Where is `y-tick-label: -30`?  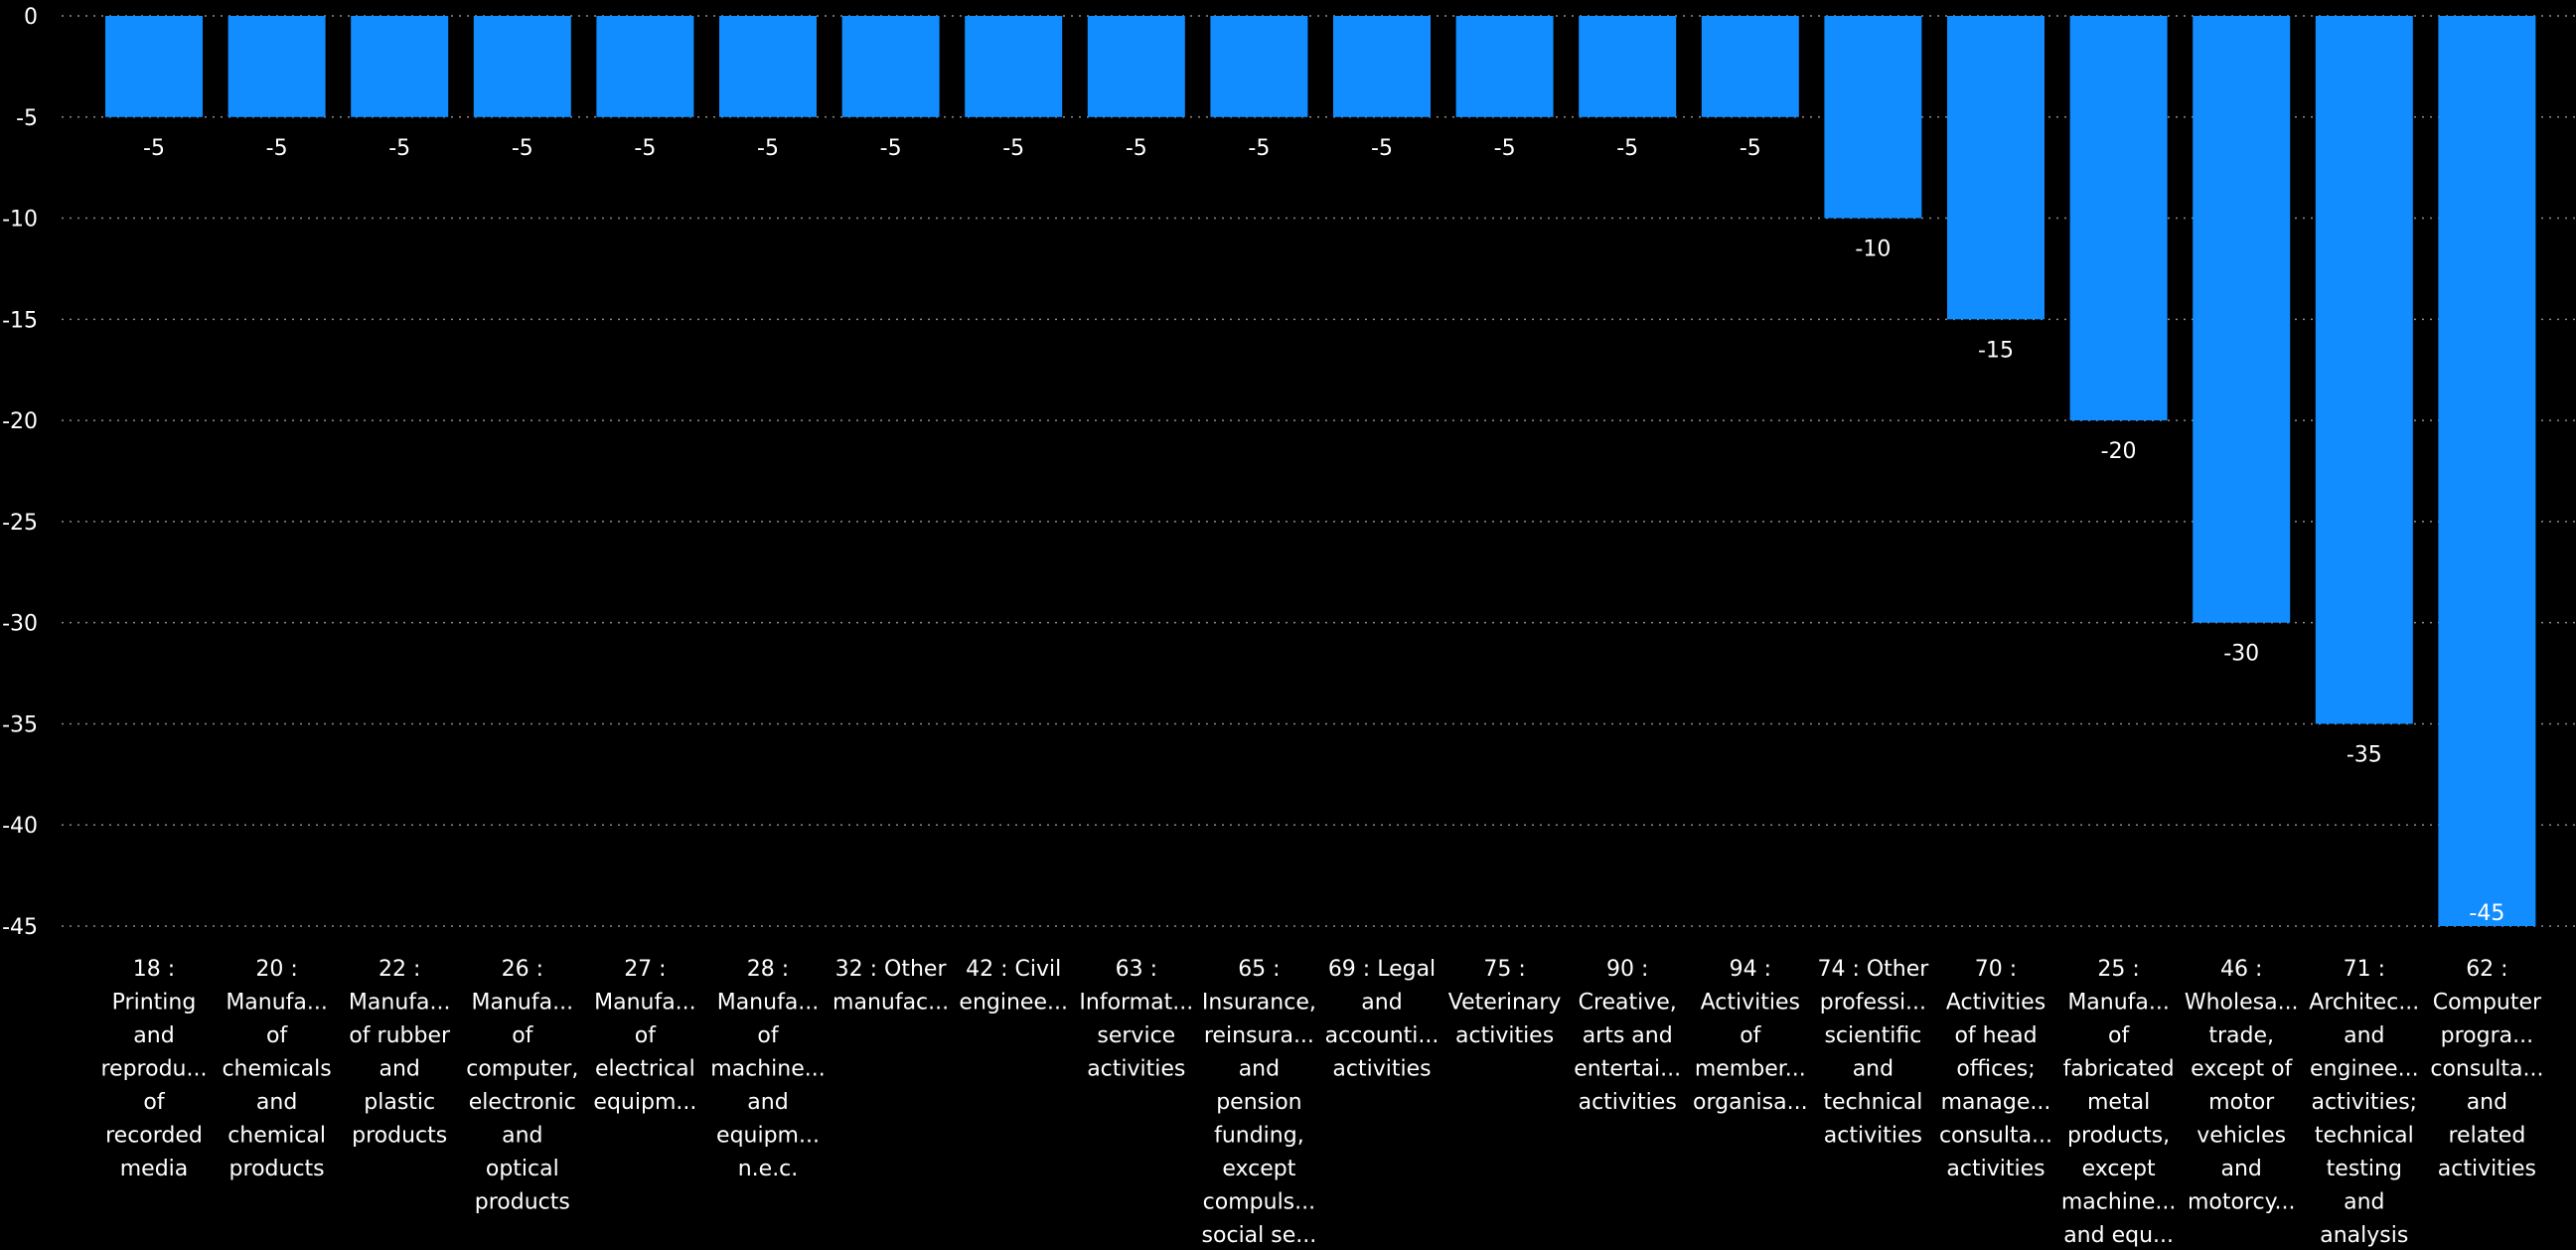
y-tick-label: -30 is located at coordinates (20, 624).